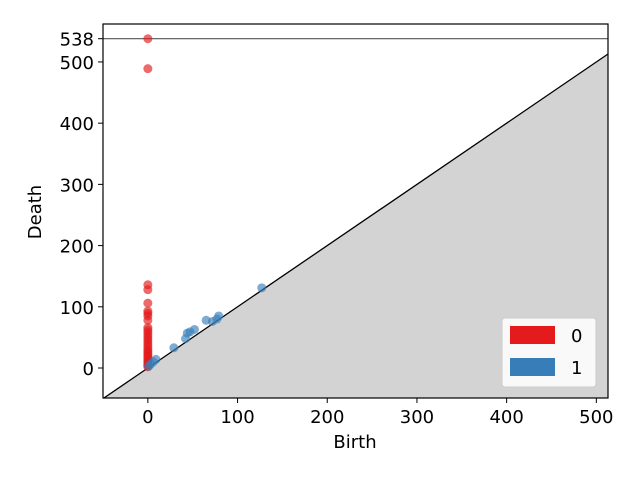 The width and height of the screenshot is (640, 484). What do you see at coordinates (77, 308) in the screenshot?
I see `y-tick-label: 100` at bounding box center [77, 308].